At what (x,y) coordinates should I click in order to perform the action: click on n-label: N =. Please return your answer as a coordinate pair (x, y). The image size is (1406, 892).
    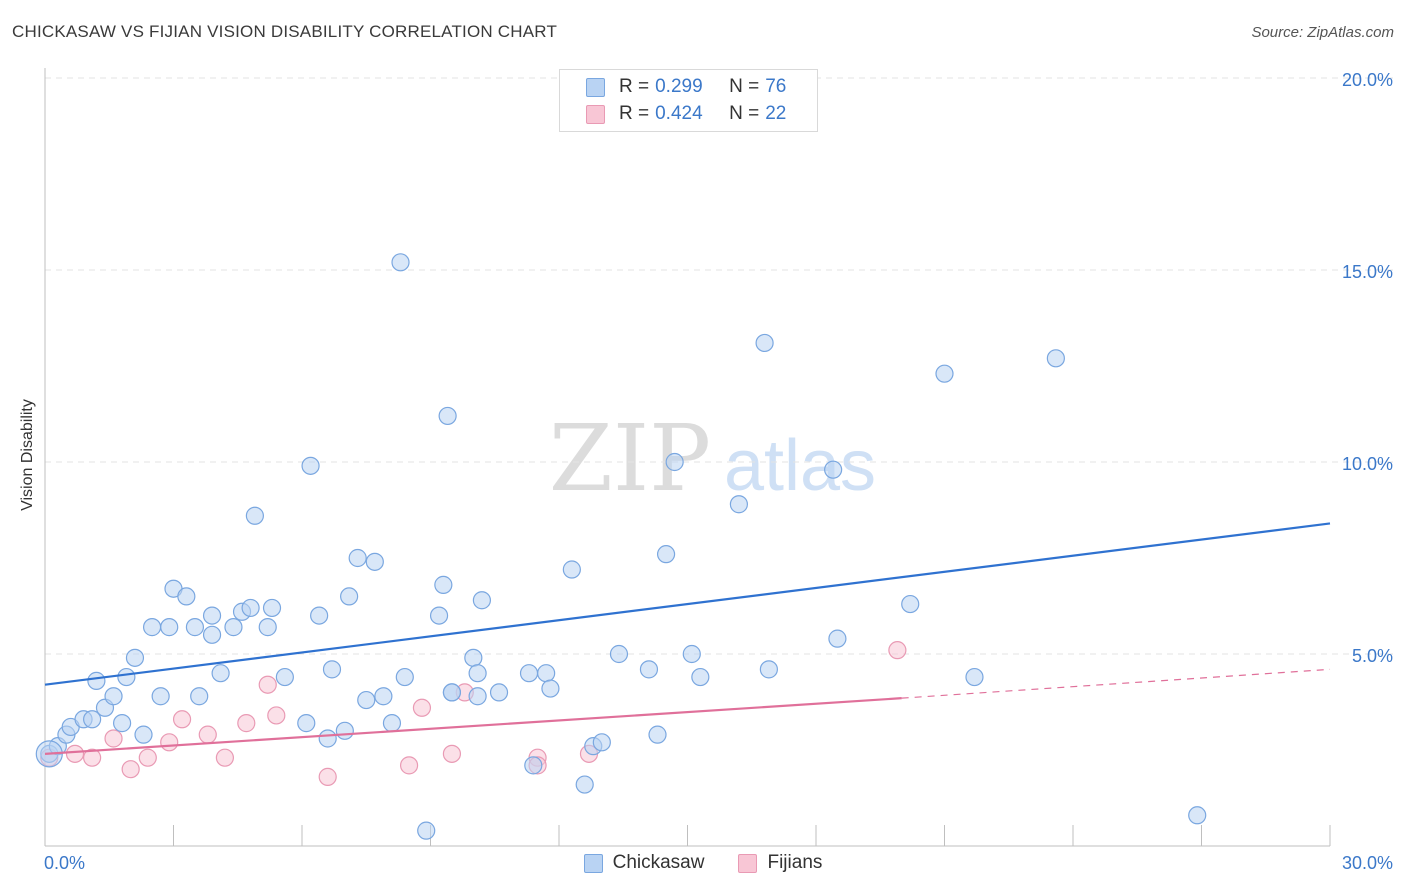
    Looking at the image, I should click on (744, 113).